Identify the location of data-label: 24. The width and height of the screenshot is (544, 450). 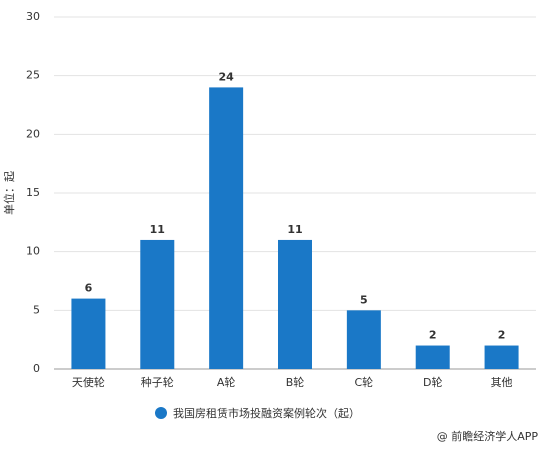
(226, 76).